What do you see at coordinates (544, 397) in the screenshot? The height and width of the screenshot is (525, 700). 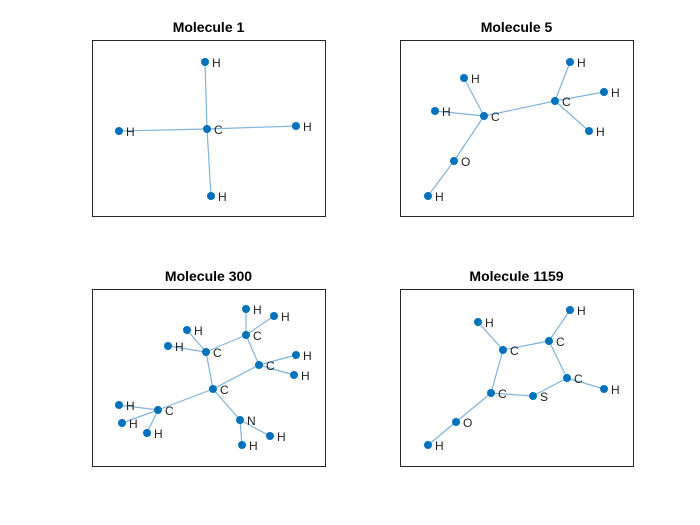 I see `atom-label: S` at bounding box center [544, 397].